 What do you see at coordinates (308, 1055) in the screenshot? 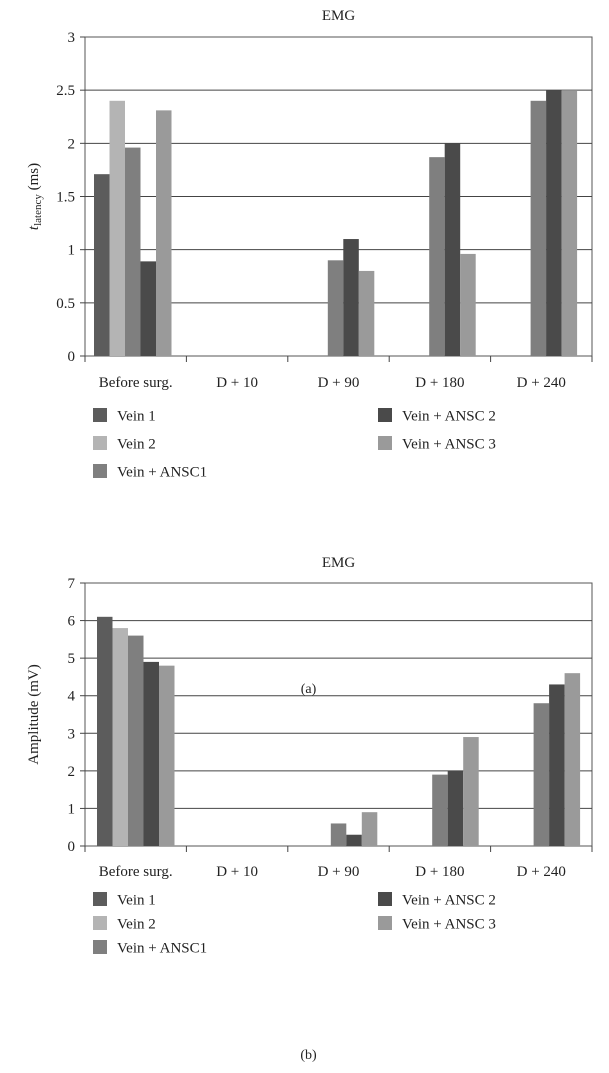
I see `panel-label: (b)` at bounding box center [308, 1055].